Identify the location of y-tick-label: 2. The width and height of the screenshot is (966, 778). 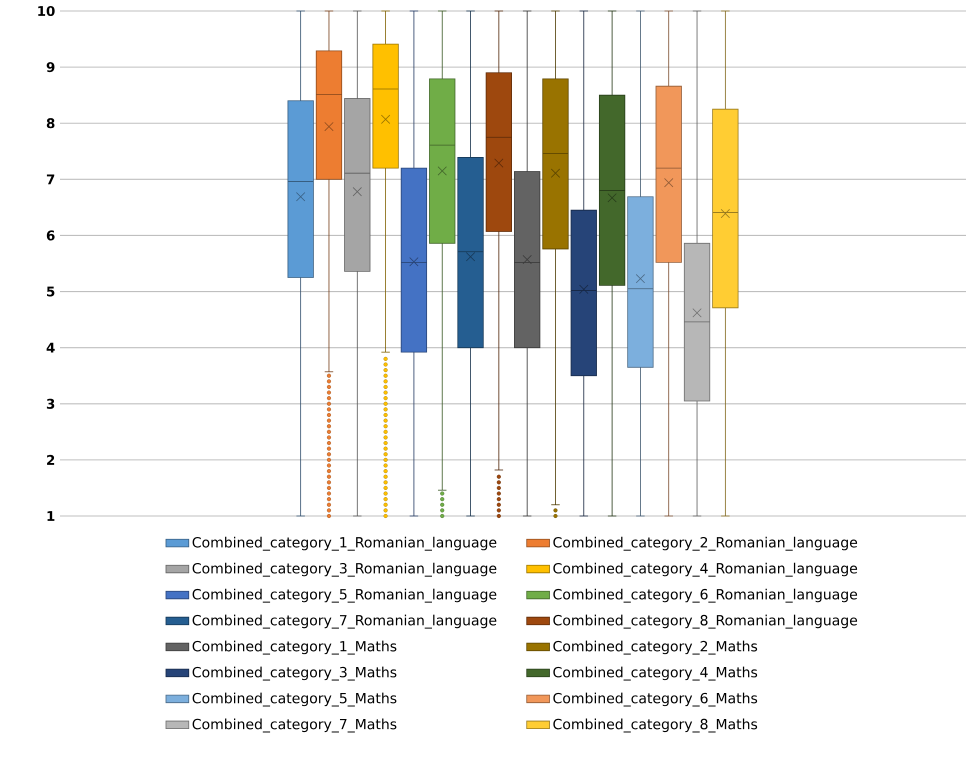
(50, 459).